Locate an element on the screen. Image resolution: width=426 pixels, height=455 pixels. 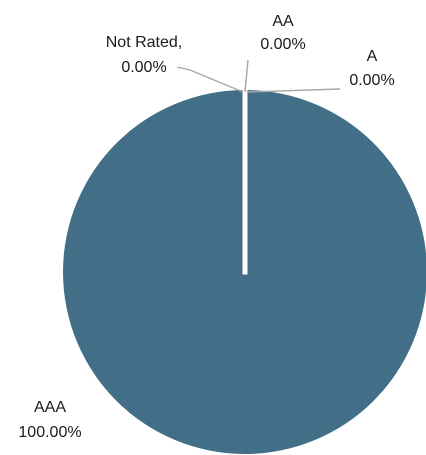
leader-line-aa is located at coordinates (246, 76).